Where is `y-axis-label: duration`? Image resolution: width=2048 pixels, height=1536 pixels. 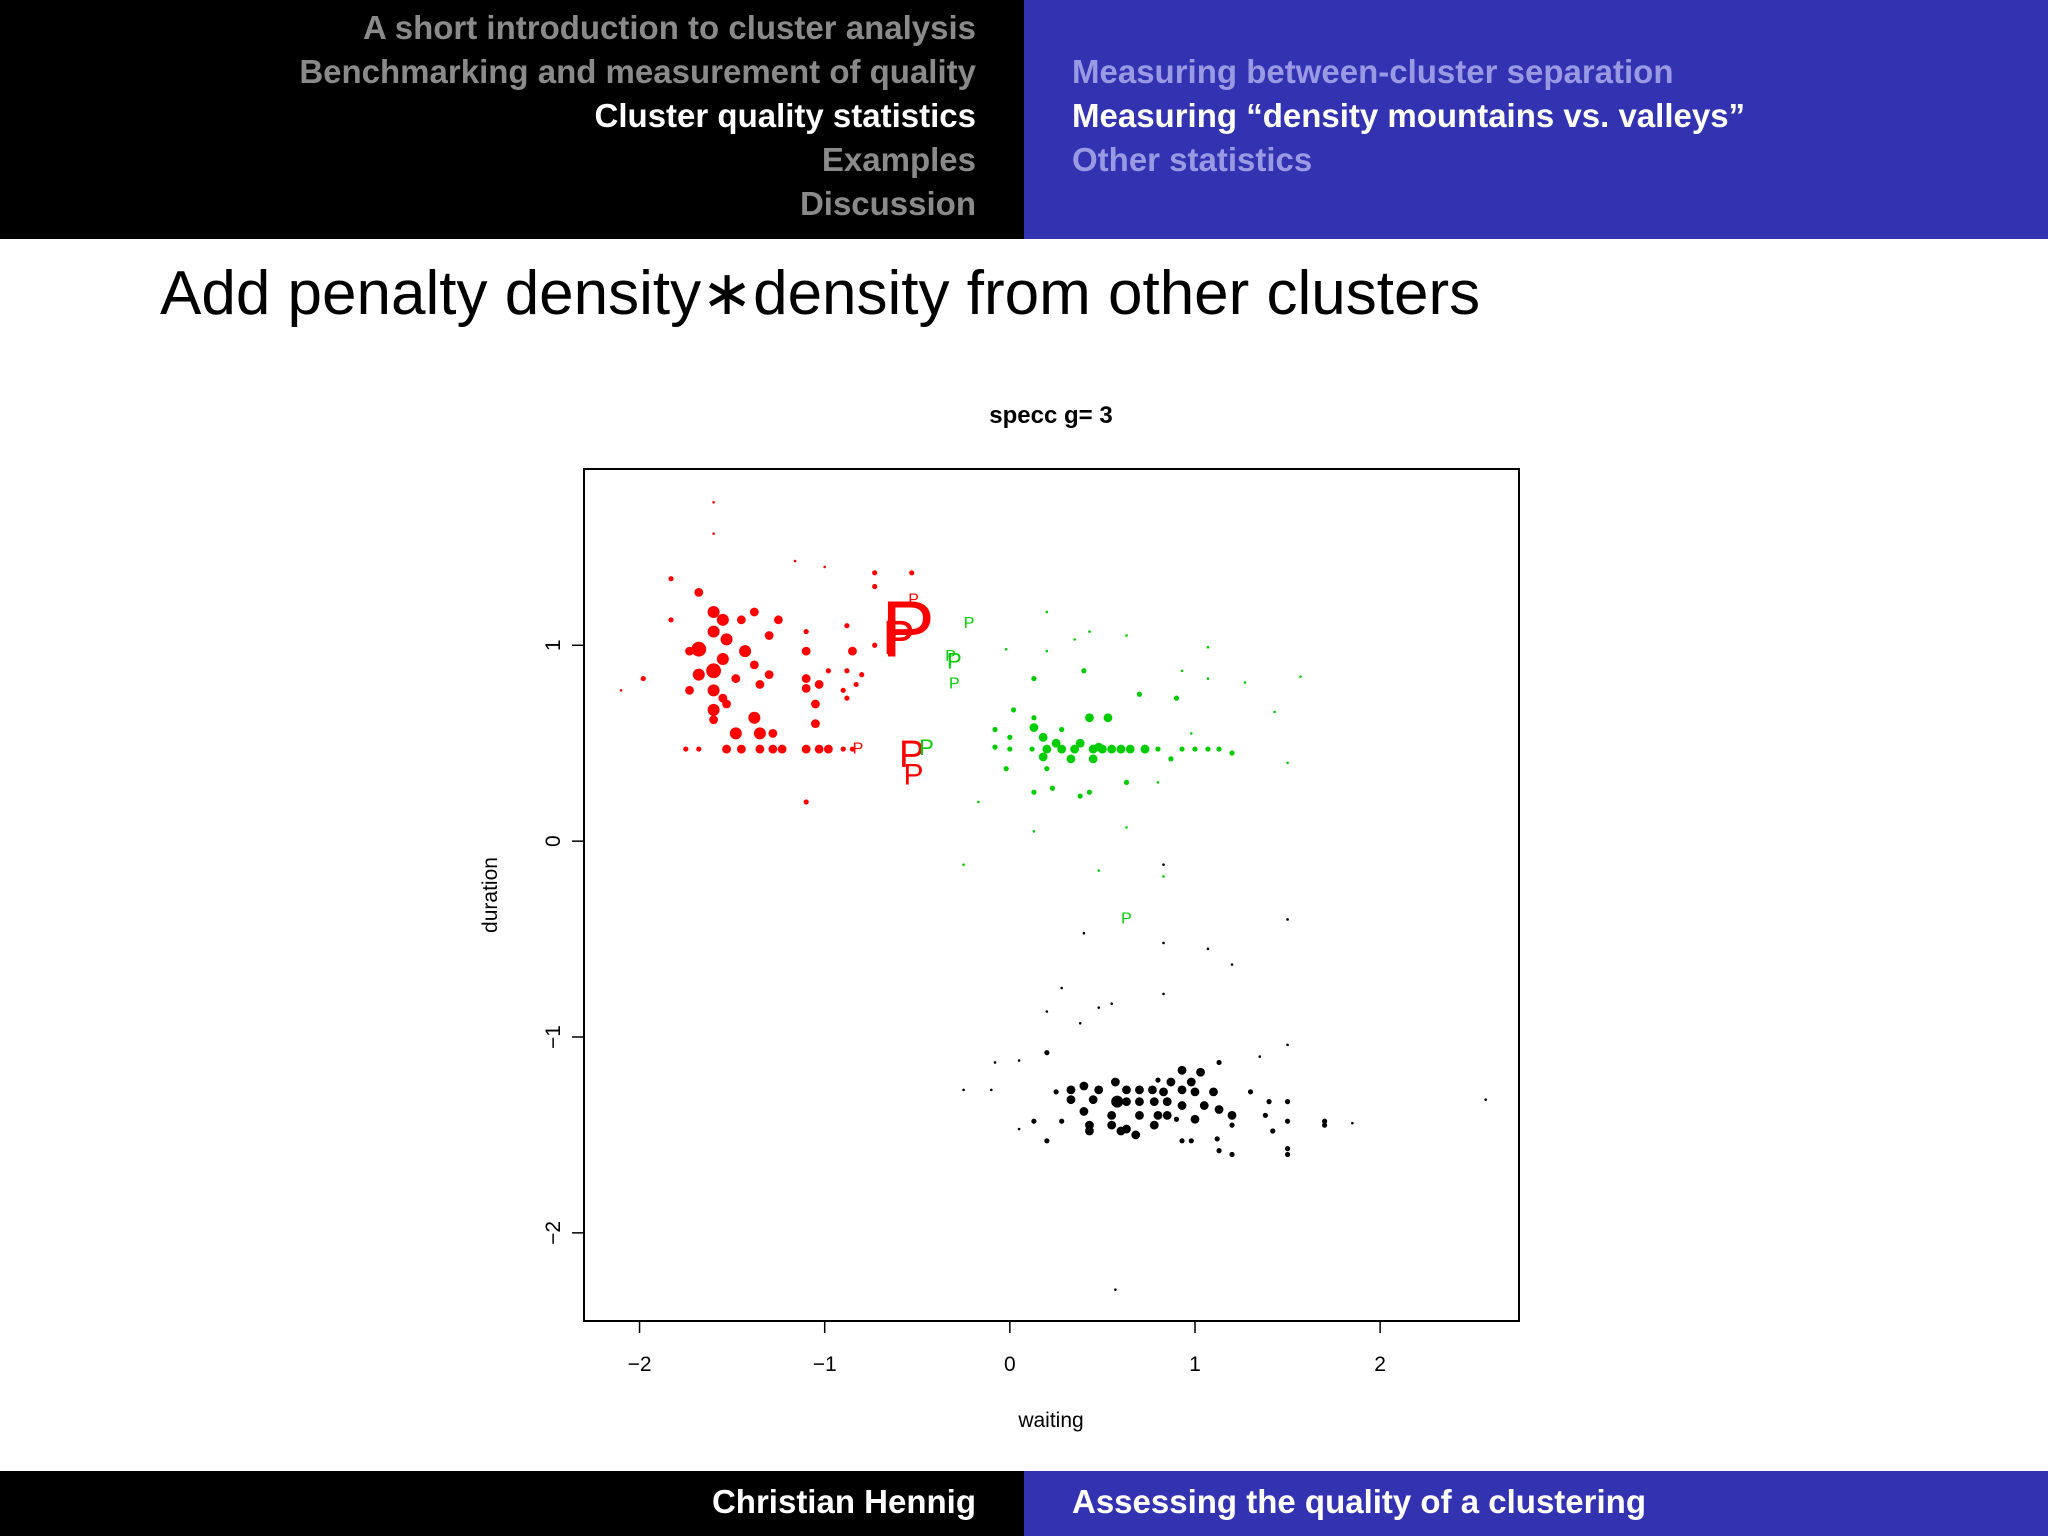 y-axis-label: duration is located at coordinates (490, 895).